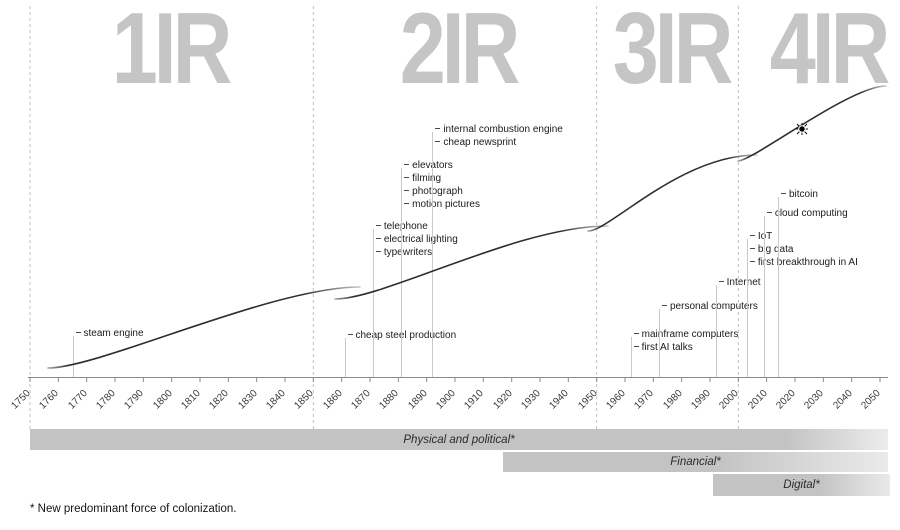 This screenshot has height=530, width=900. Describe the element at coordinates (686, 335) in the screenshot. I see `event-label: mainframe computers` at that location.